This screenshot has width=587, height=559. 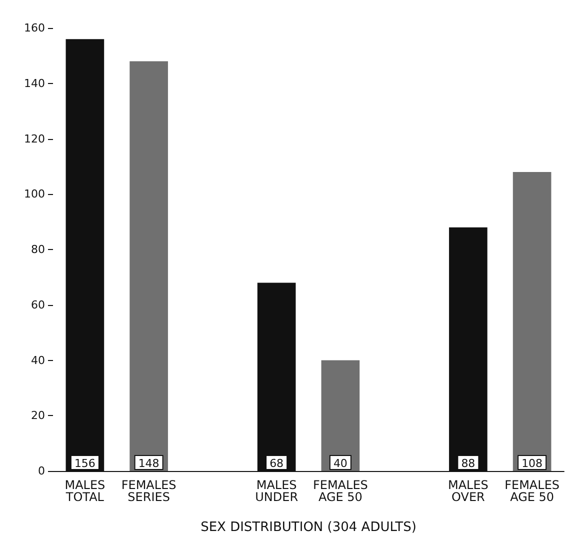 I want to click on y-tick-label: 100, so click(x=34, y=194).